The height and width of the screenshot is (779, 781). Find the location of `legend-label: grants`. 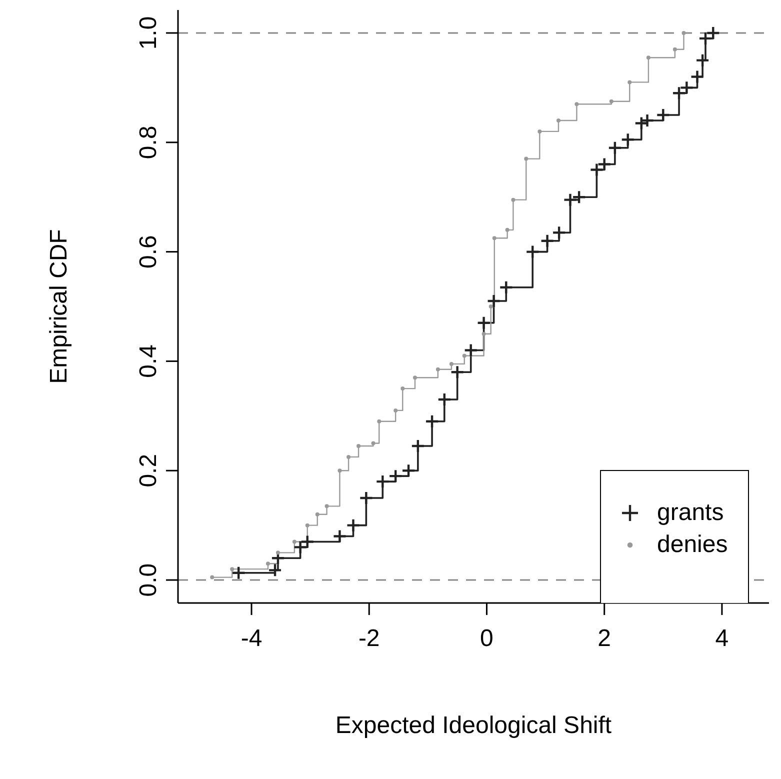

legend-label: grants is located at coordinates (690, 513).